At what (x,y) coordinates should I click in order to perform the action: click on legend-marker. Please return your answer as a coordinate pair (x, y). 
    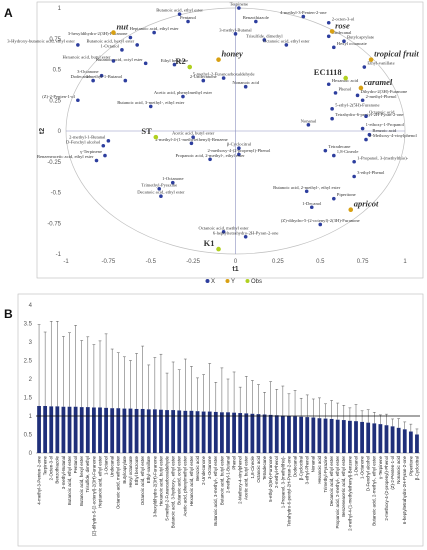
    Looking at the image, I should click on (207, 281).